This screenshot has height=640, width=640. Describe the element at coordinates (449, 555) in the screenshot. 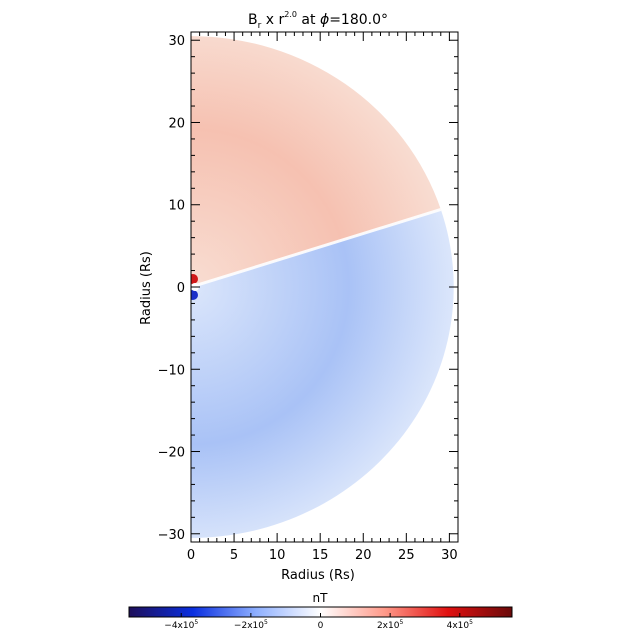

I see `x-tick-label: 30` at that location.